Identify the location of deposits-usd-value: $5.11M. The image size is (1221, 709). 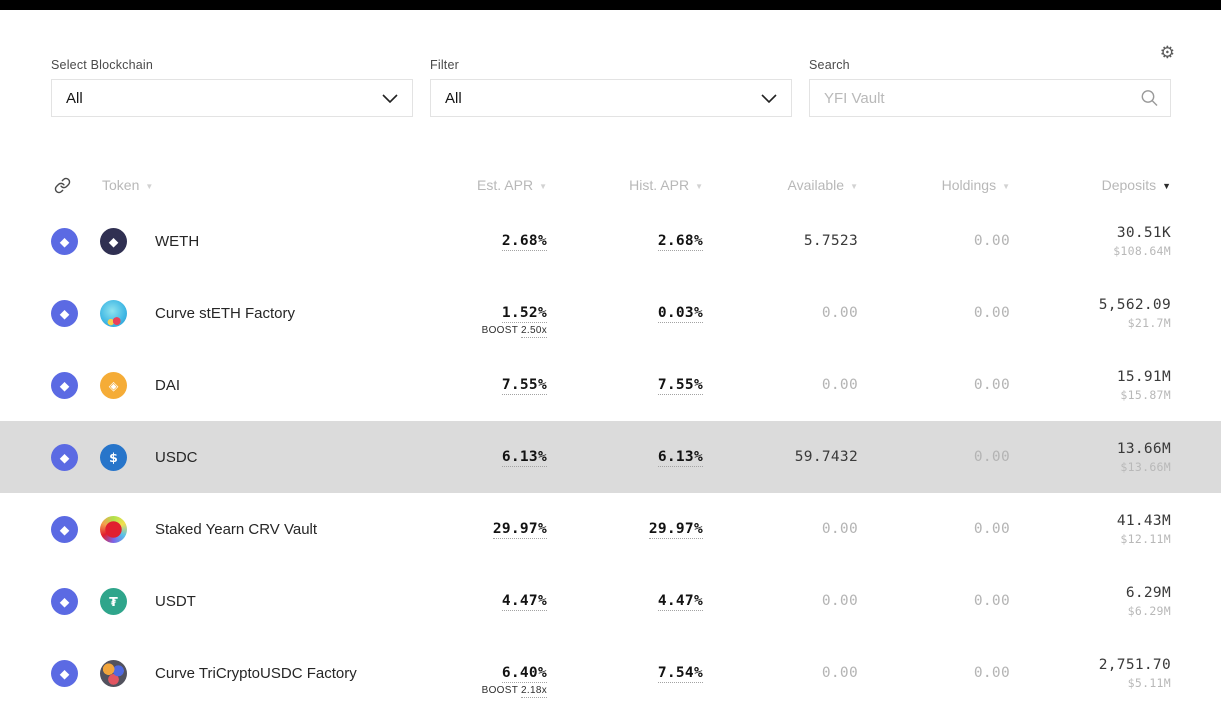
(1149, 682).